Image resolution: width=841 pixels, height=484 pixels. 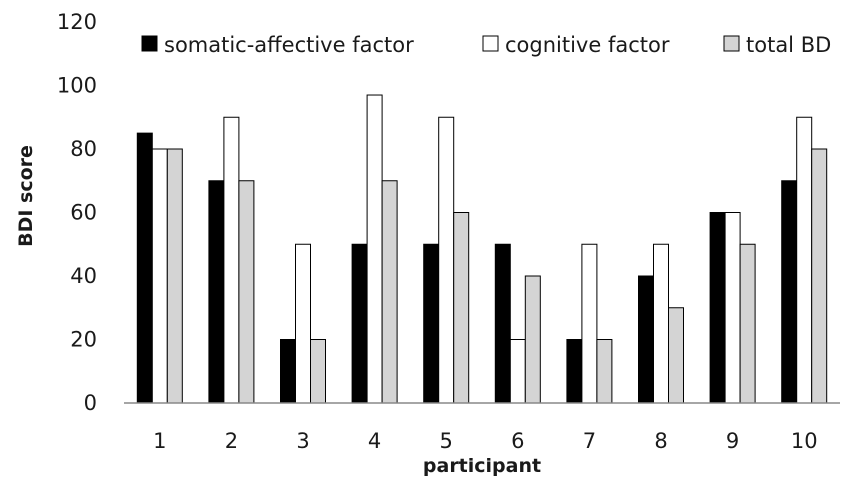 What do you see at coordinates (83, 149) in the screenshot?
I see `y-tick-label: 80` at bounding box center [83, 149].